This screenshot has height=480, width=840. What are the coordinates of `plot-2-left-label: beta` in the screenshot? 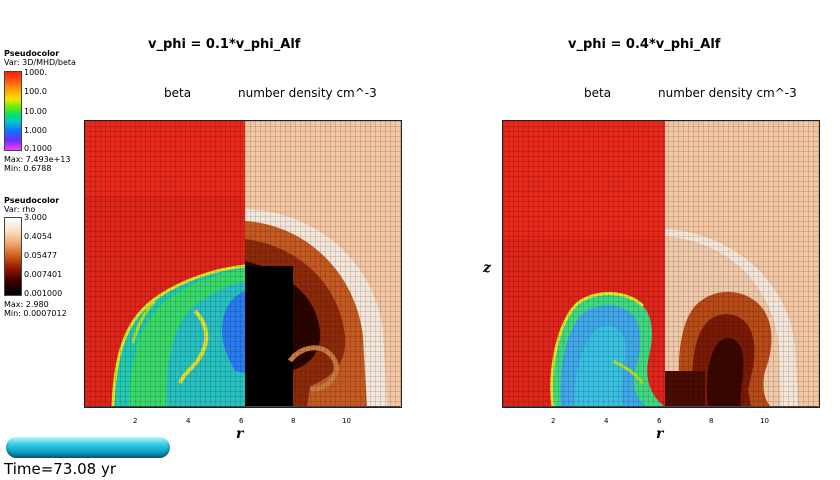 It's located at (598, 93).